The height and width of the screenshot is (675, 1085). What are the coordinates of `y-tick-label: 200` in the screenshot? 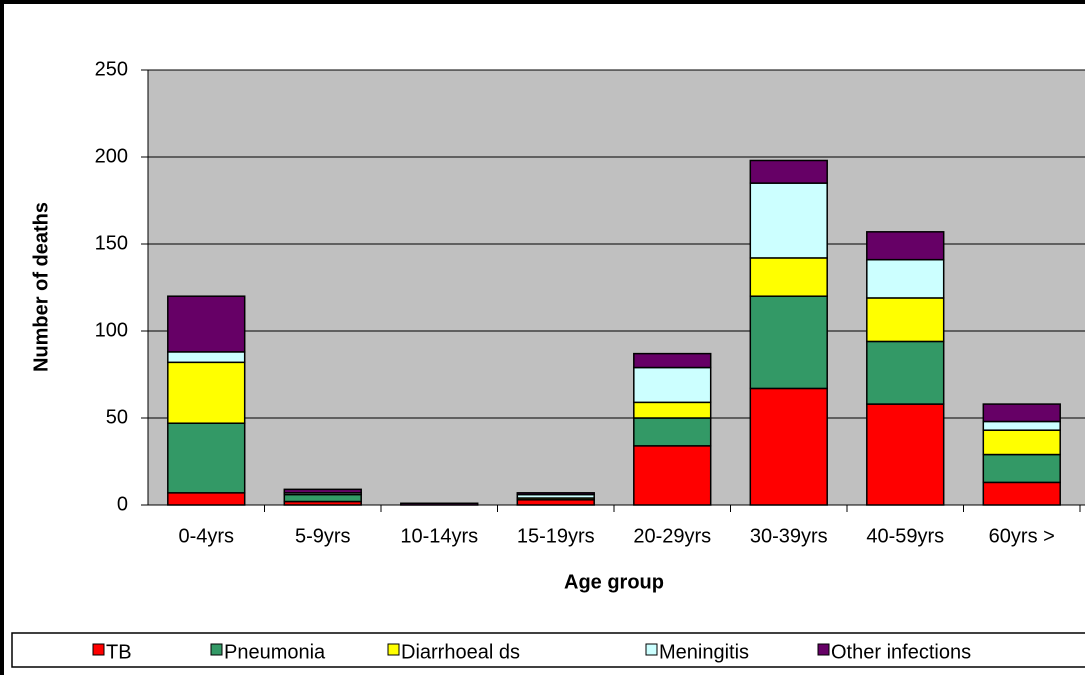 It's located at (111, 156).